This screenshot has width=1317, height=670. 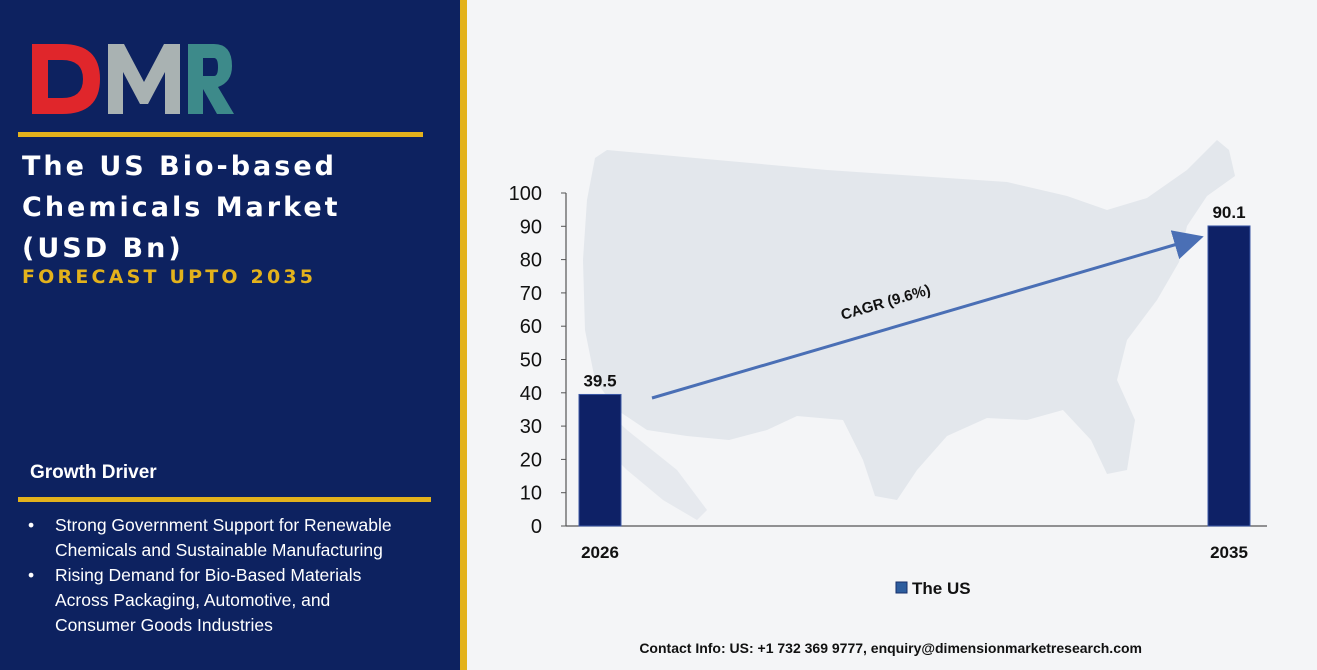 I want to click on driver-line: Across Packaging, Automotive, and, so click(x=193, y=600).